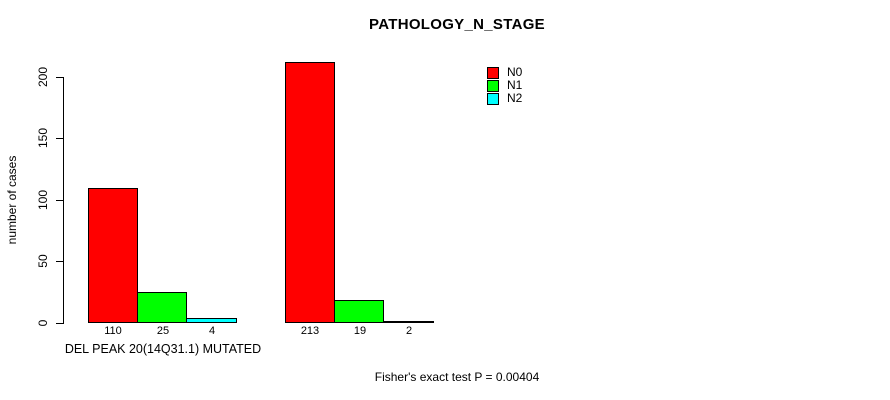  Describe the element at coordinates (43, 77) in the screenshot. I see `y-tick-label: 200` at that location.